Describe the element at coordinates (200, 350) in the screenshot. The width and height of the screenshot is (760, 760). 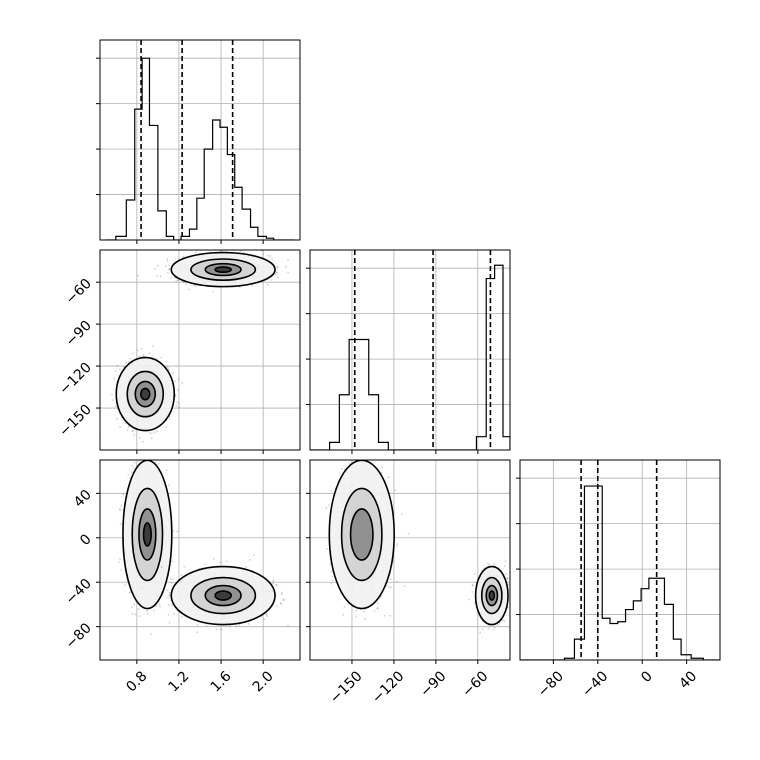
I see `panel-scatter-xy` at that location.